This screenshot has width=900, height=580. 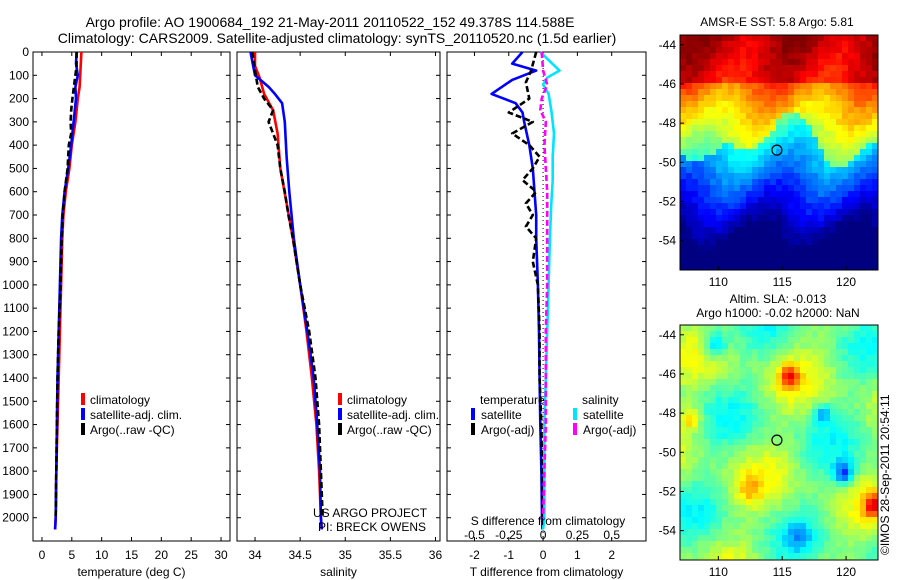 What do you see at coordinates (782, 282) in the screenshot?
I see `map-x-tick-label: 115` at bounding box center [782, 282].